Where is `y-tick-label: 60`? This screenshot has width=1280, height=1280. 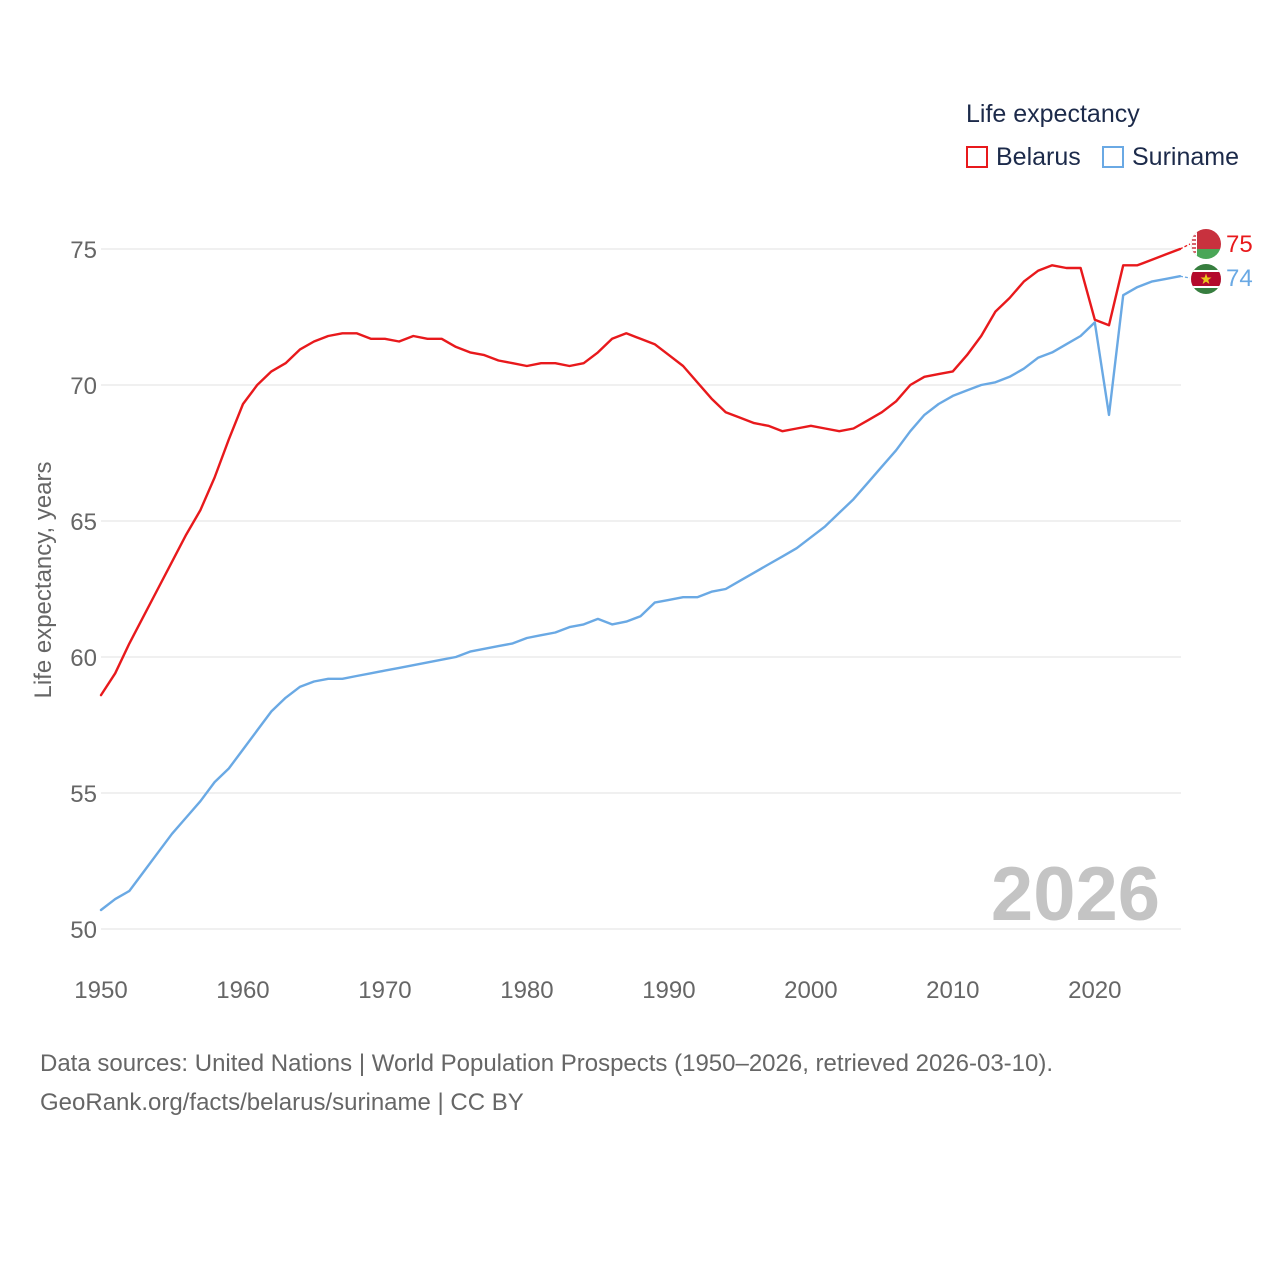
y-tick-label: 60 is located at coordinates (83, 658).